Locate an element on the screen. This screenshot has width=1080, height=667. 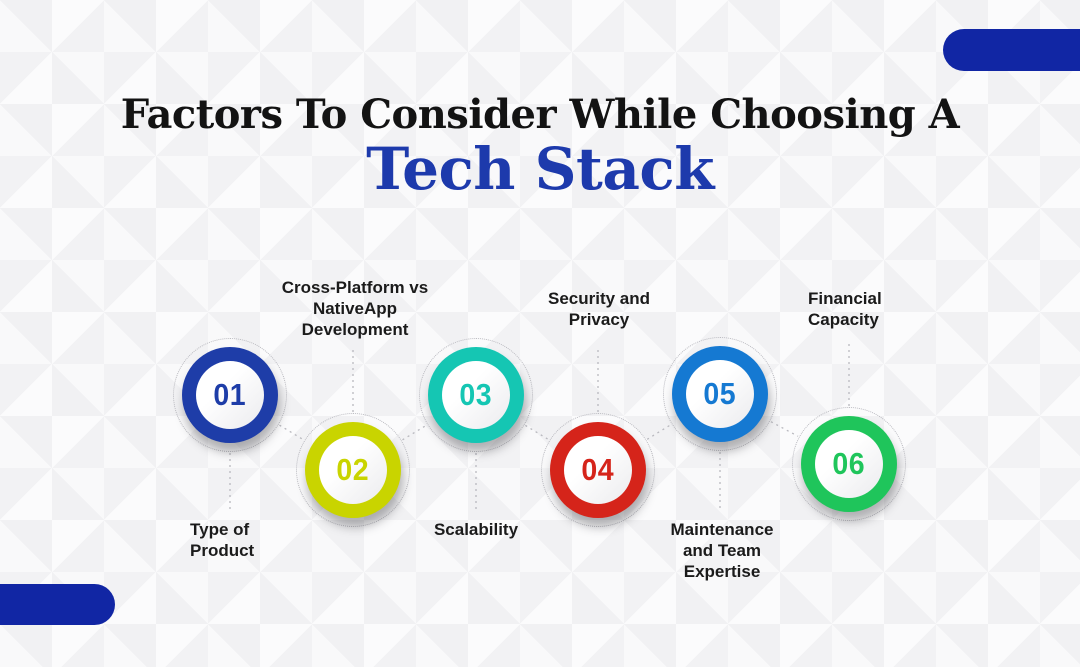
step-number: 03 is located at coordinates (476, 394).